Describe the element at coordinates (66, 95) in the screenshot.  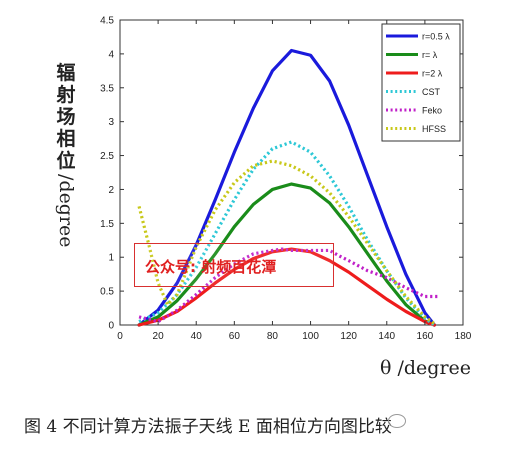
I see `y-axis-label-char: 射` at that location.